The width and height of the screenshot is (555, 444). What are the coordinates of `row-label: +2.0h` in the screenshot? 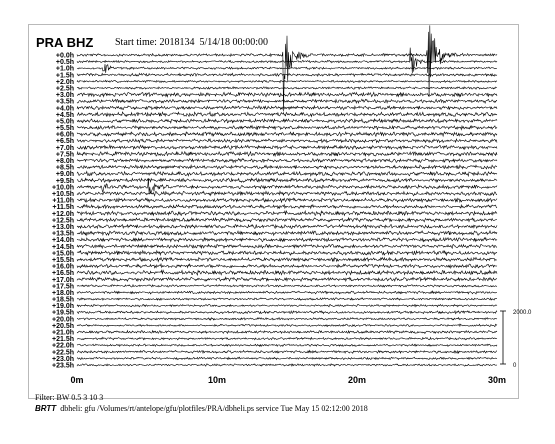 It's located at (65, 82).